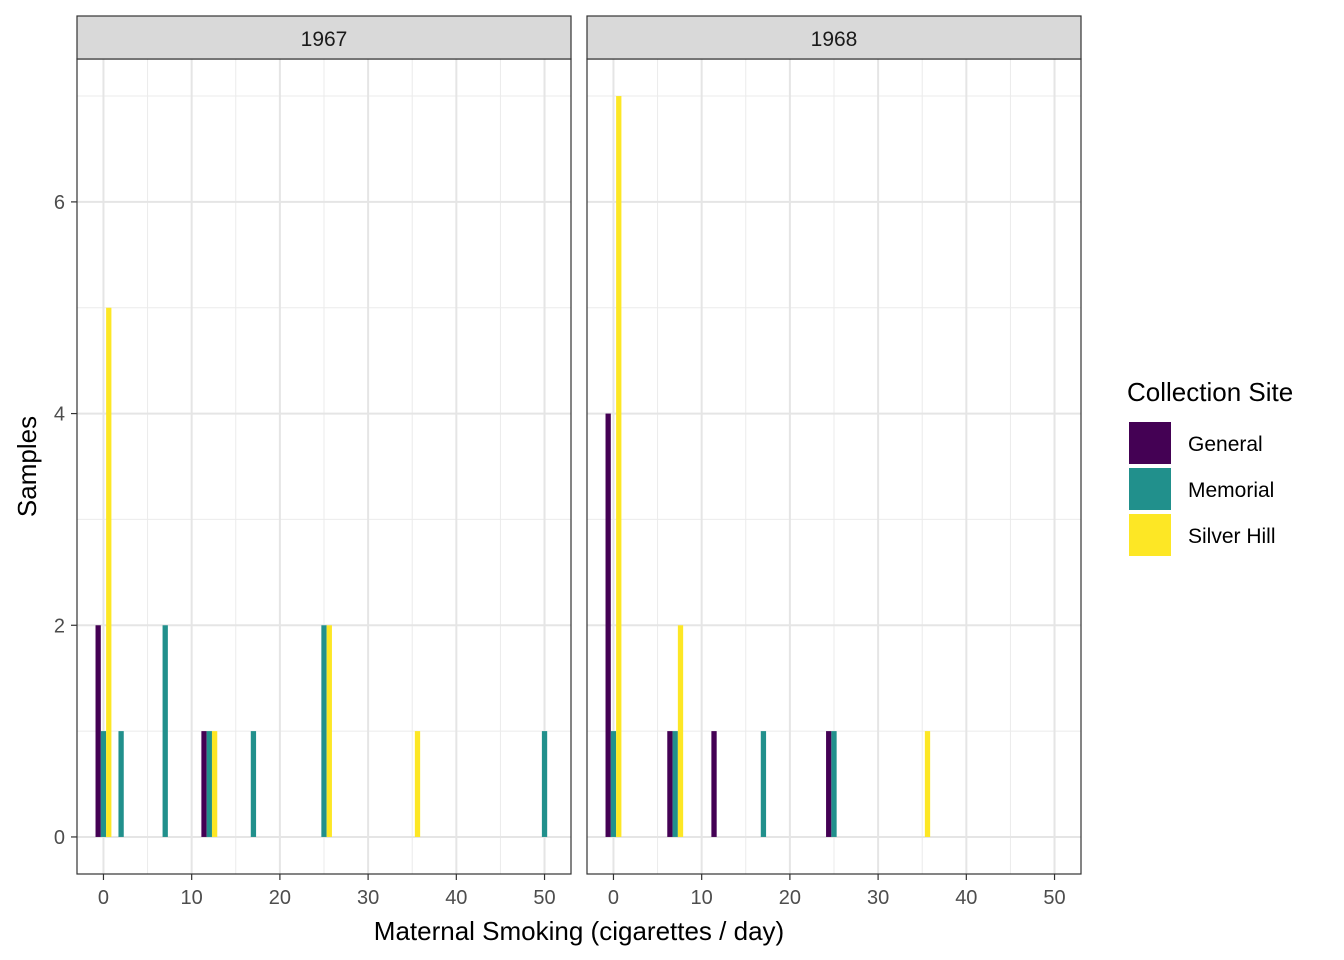  Describe the element at coordinates (27, 466) in the screenshot. I see `y-axis-title: Samples` at that location.